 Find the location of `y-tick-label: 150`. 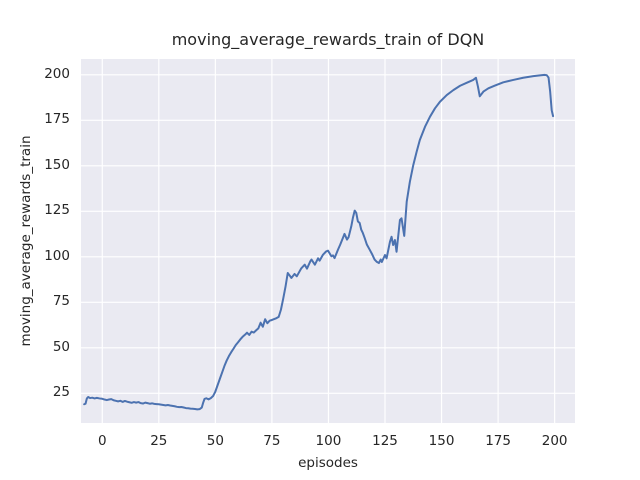

y-tick-label: 150 is located at coordinates (57, 164).